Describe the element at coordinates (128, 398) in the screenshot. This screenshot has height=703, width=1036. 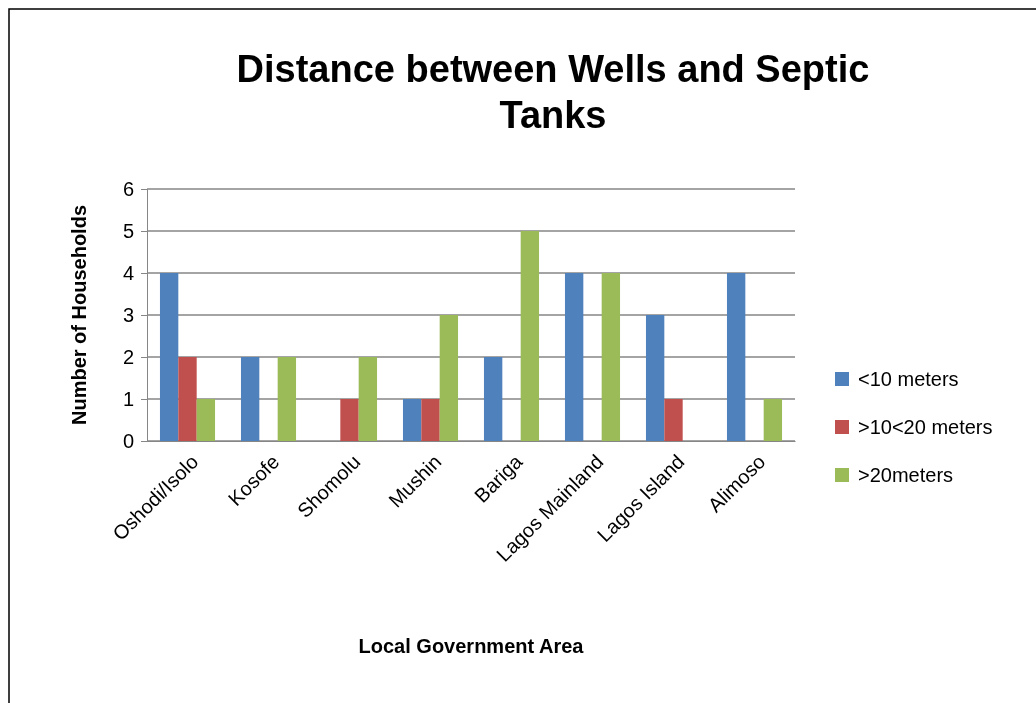
I see `y-tick-label: 1` at that location.